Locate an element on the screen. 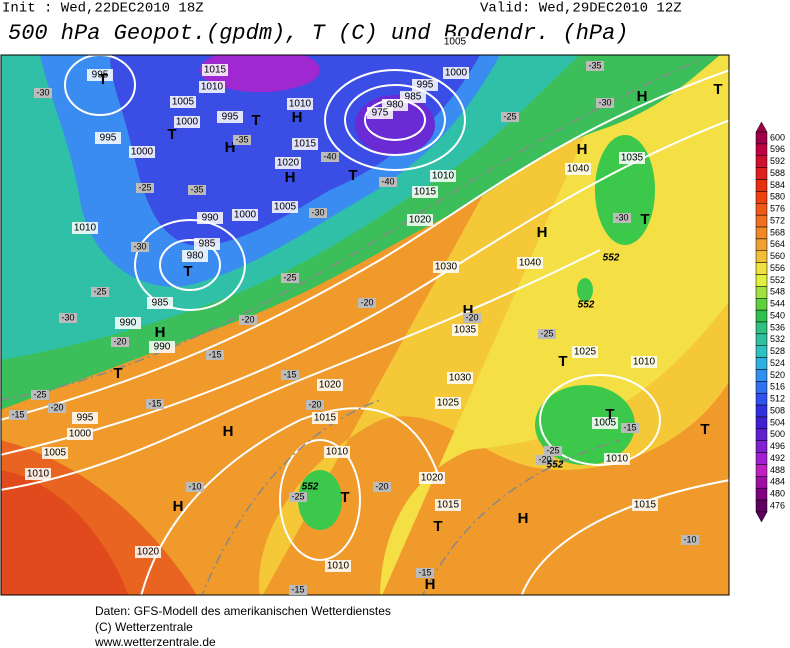 This screenshot has width=790, height=648. colorbar-label: 548 is located at coordinates (777, 292).